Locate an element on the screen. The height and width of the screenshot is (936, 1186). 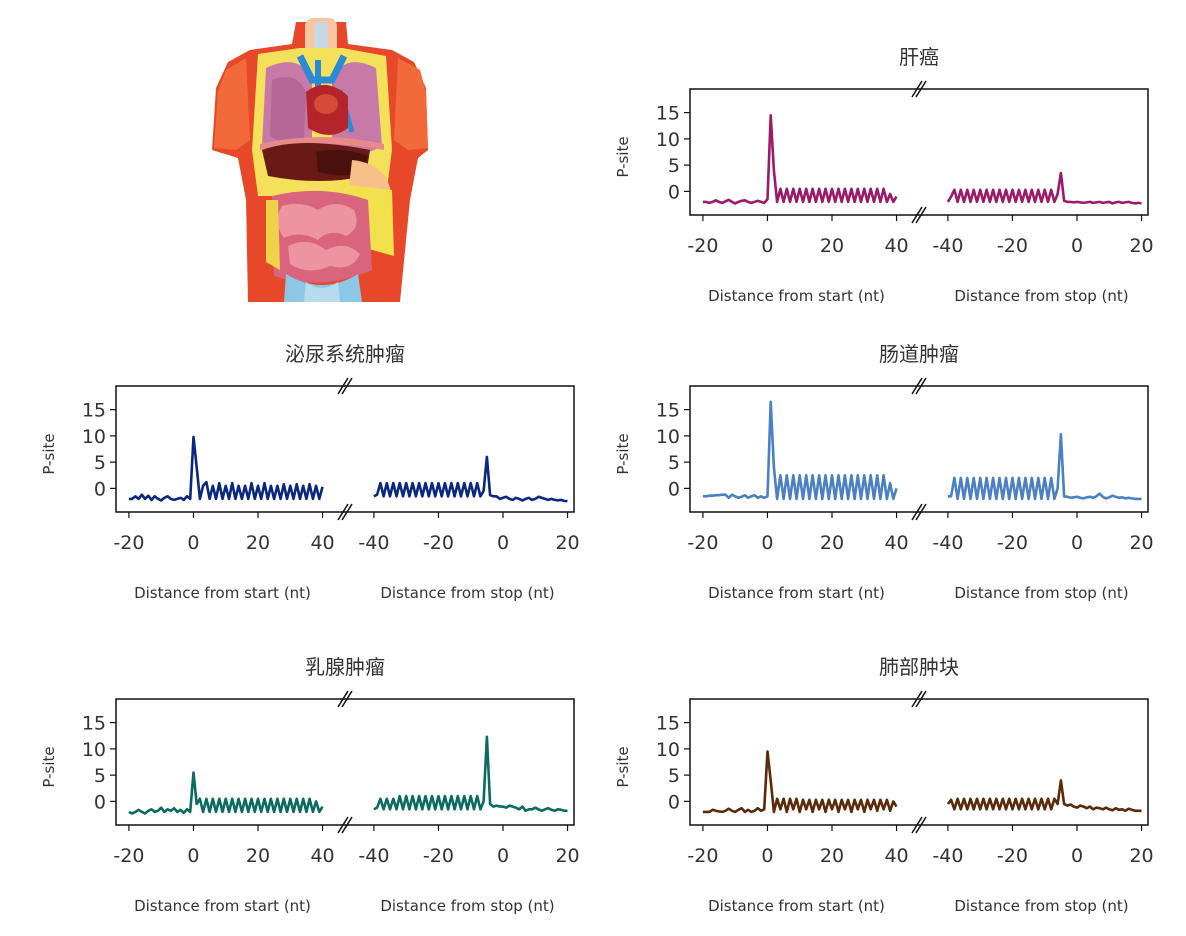
chart-title: 肝癌 is located at coordinates (919, 57).